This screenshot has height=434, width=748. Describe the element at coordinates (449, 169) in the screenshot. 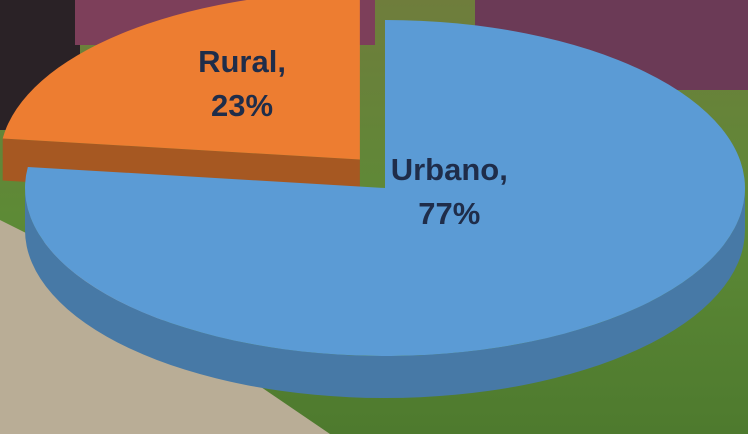

I see `slice-label: Urbano,` at that location.